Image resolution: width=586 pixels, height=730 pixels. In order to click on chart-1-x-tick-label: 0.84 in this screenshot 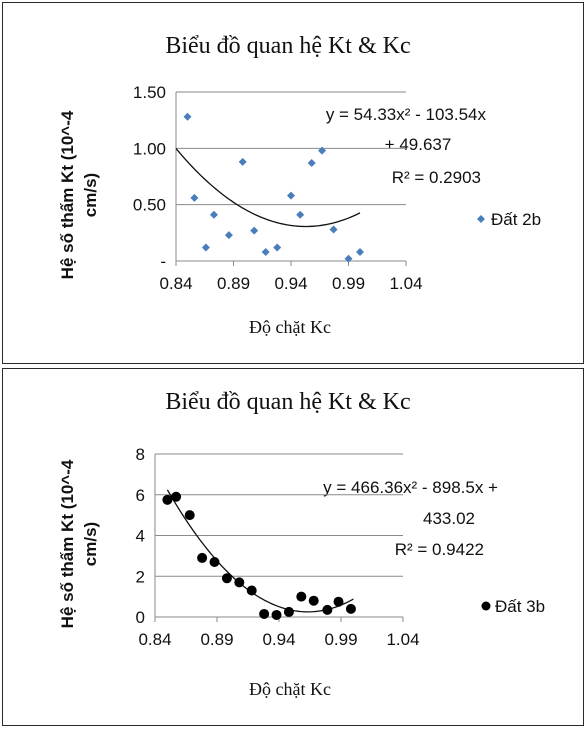, I will do `click(175, 283)`.